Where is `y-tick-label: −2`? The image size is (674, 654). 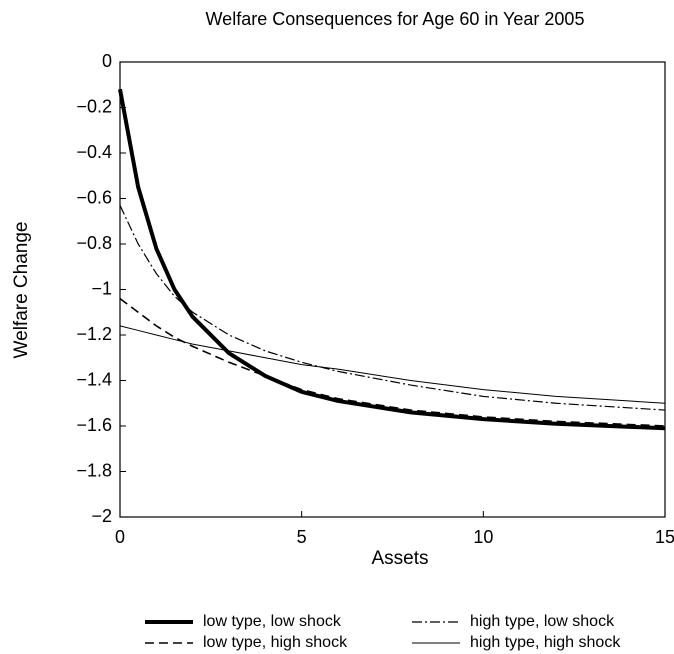
y-tick-label: −2 is located at coordinates (101, 516).